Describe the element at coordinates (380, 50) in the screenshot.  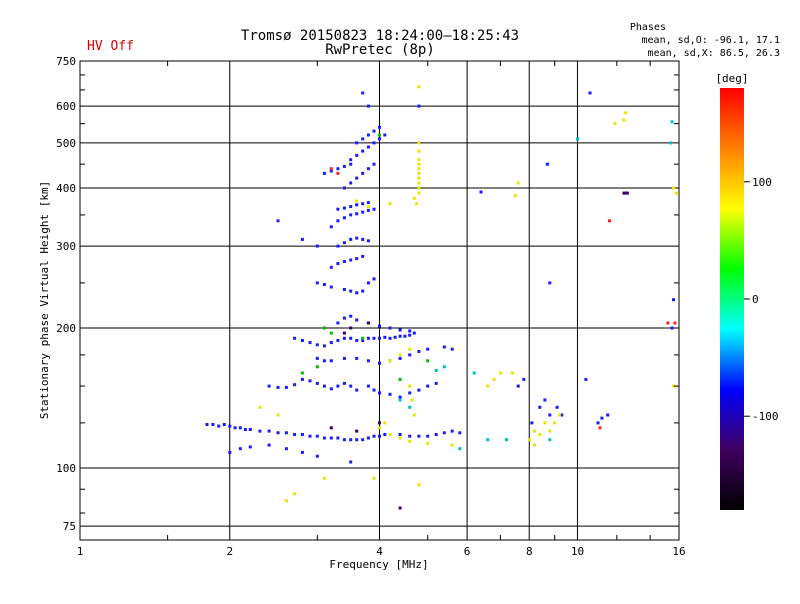
I see `chart-subtitle: RwPretec (8p)` at that location.